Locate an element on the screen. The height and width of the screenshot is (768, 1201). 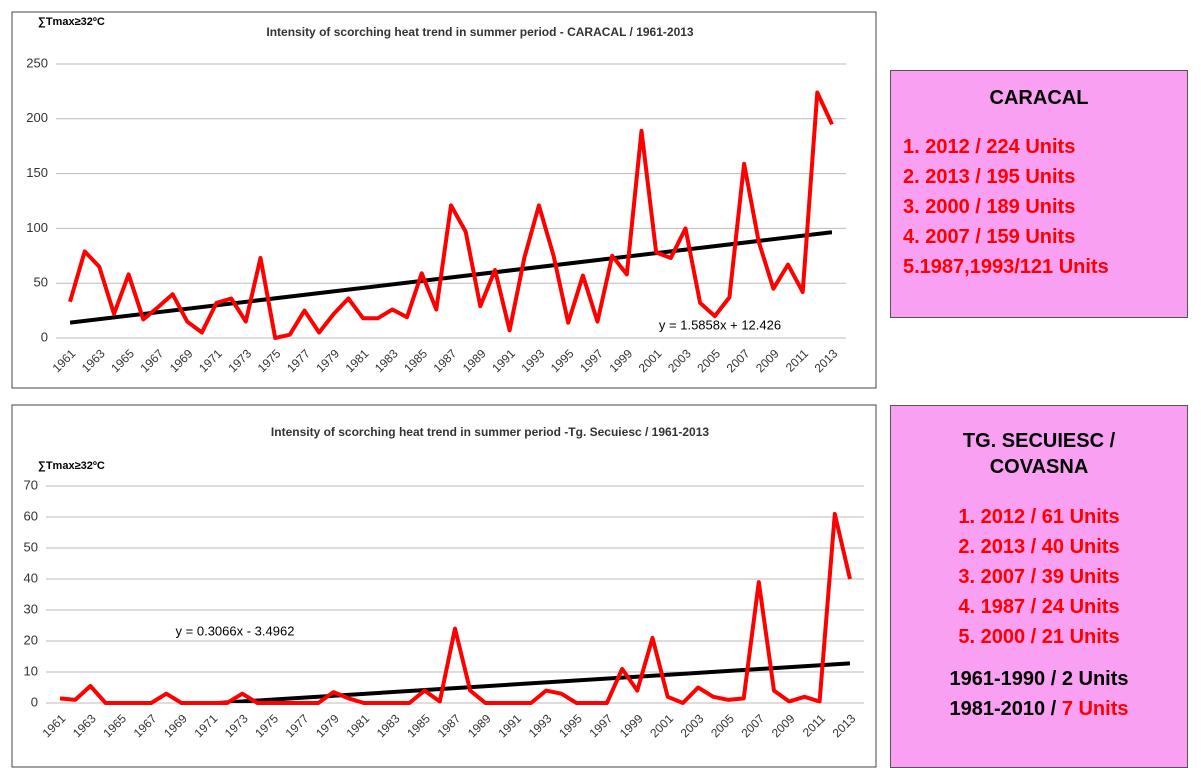
y-tick-label: 250 is located at coordinates (37, 62).